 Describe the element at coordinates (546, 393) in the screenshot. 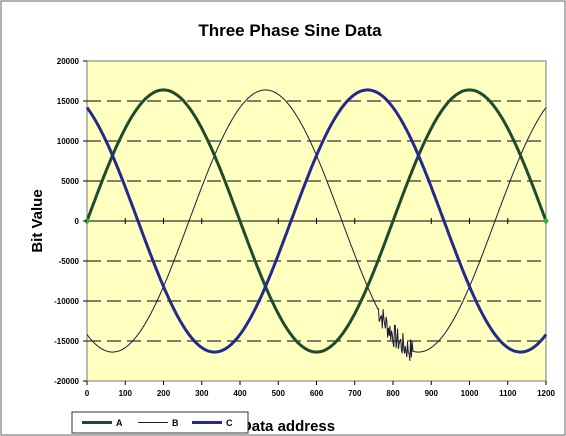

I see `x-tick-label: 1200` at that location.